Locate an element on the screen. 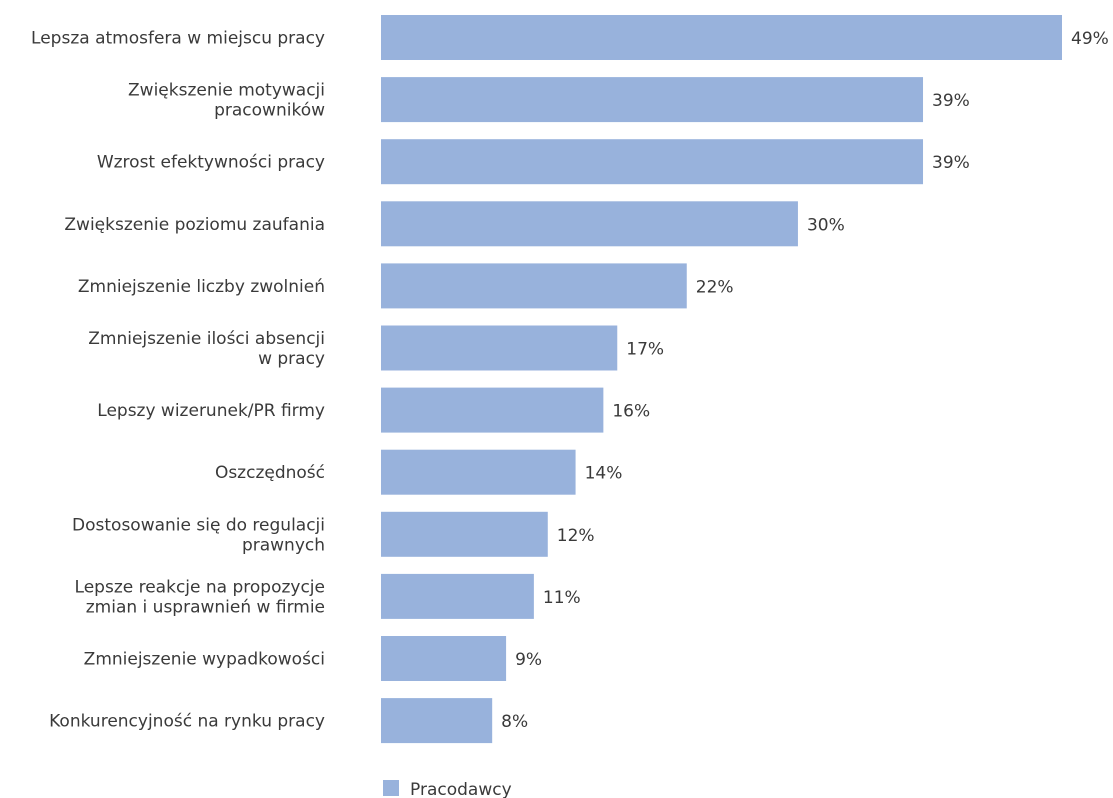 This screenshot has height=798, width=1113. category-label: Zmniejszenie liczby zwolnień is located at coordinates (201, 287).